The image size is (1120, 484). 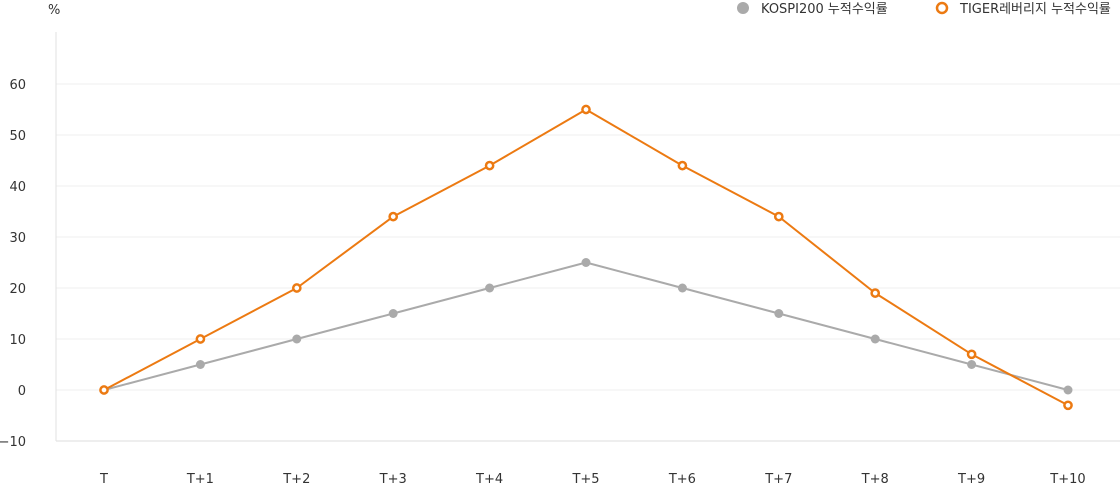 What do you see at coordinates (778, 478) in the screenshot?
I see `x-tick-label: T+7` at bounding box center [778, 478].